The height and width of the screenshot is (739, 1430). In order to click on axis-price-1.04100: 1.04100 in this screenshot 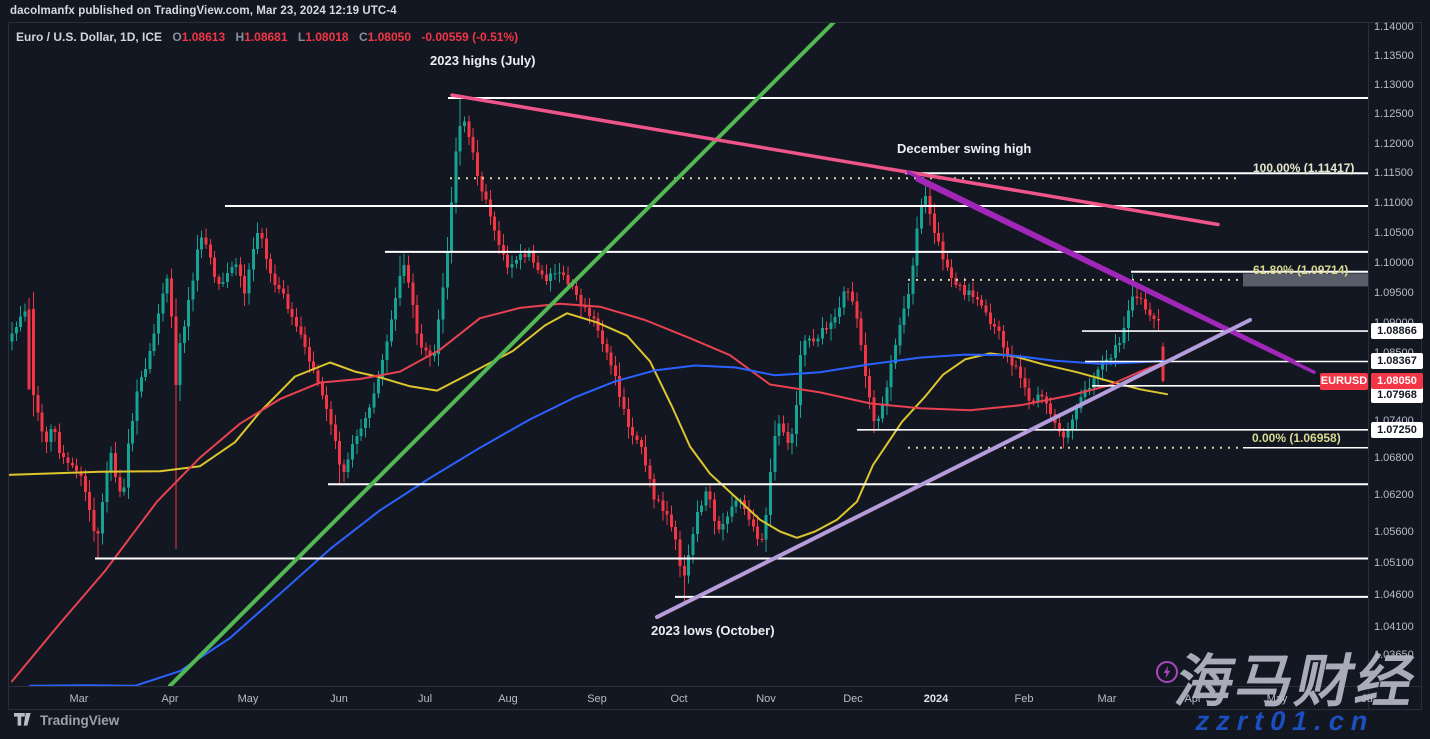, I will do `click(1394, 627)`.